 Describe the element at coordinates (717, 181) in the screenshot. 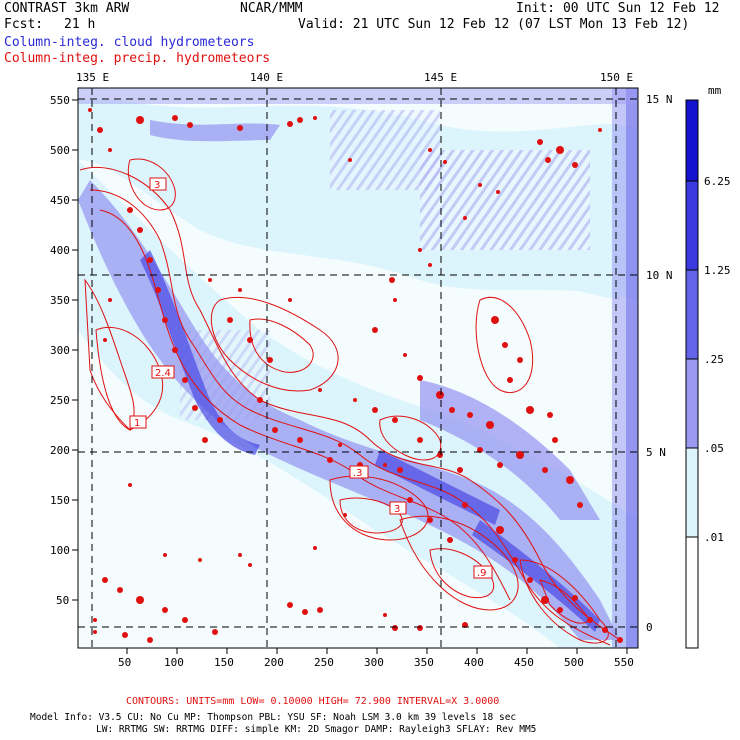

I see `colorbar-label: 6.25` at that location.